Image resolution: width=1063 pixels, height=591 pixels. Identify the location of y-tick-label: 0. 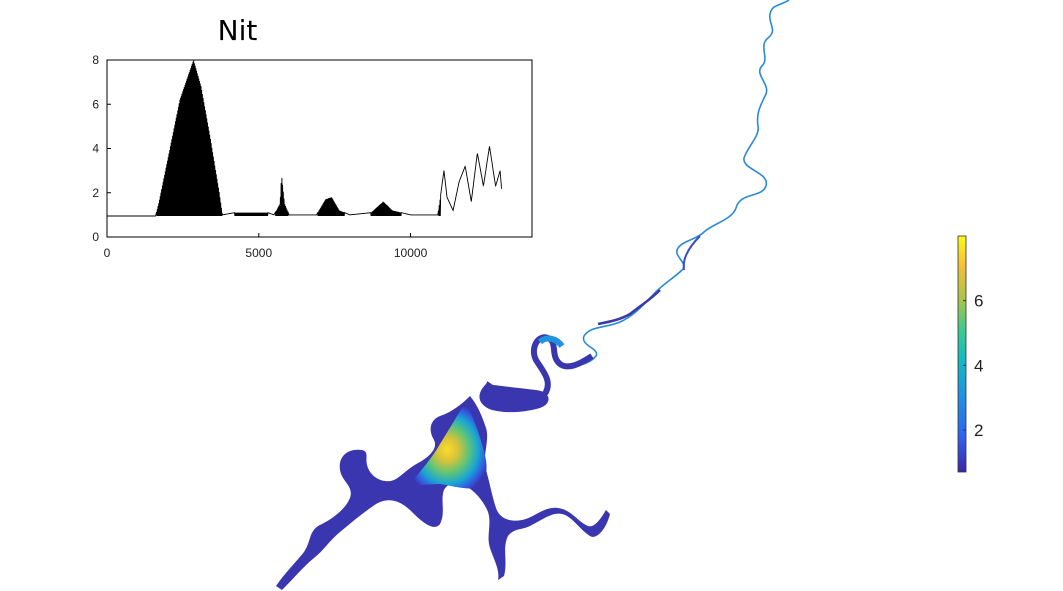
(95, 237).